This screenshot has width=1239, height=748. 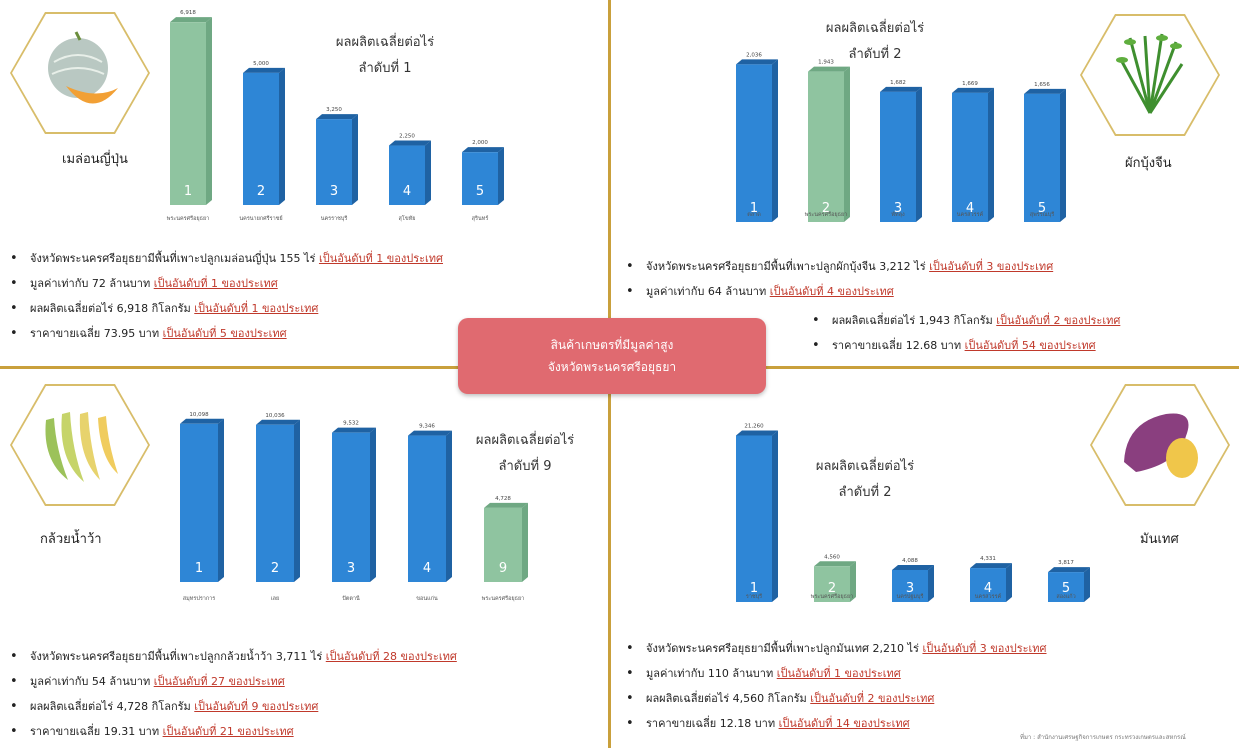 What do you see at coordinates (188, 13) in the screenshot?
I see `bar-value-label: 6,918` at bounding box center [188, 13].